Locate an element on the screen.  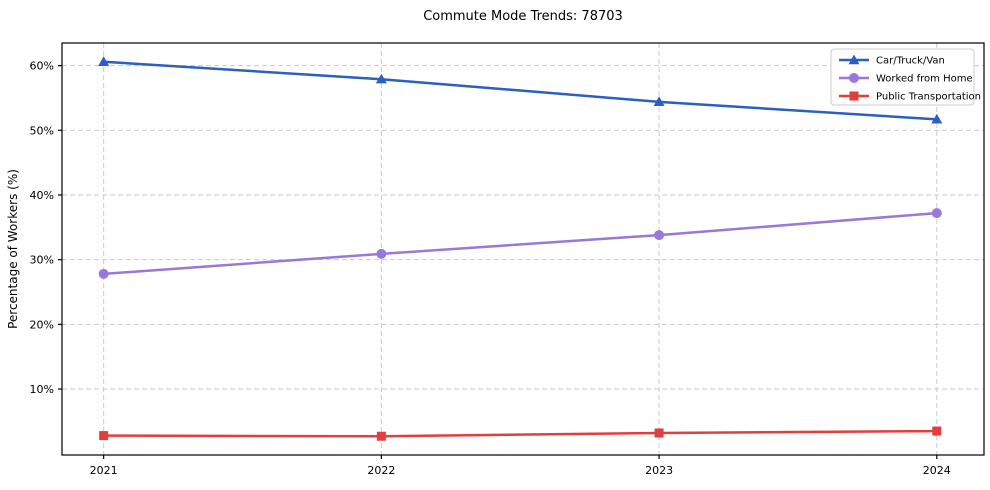
y-tick-label-20: 20% is located at coordinates (42, 324).